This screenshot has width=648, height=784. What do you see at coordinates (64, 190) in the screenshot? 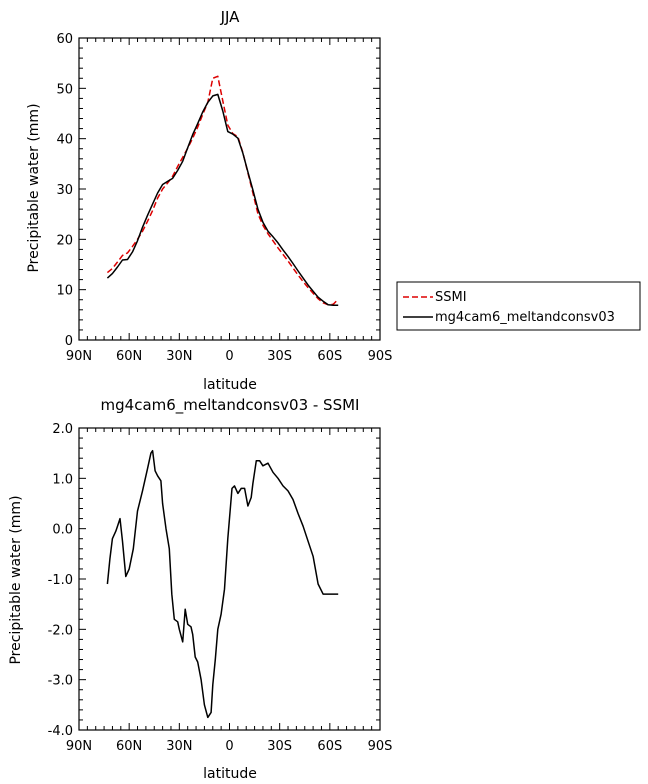
I see `top-y-tick-label: 30` at bounding box center [64, 190].